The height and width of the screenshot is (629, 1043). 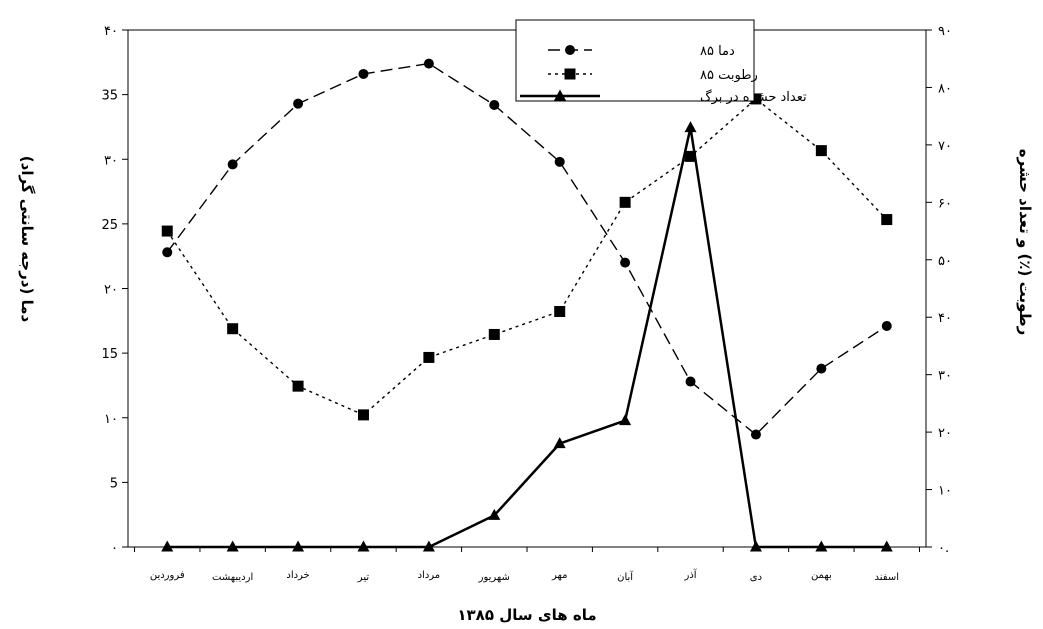 I want to click on right-tick-label: ۹۰, so click(x=945, y=31).